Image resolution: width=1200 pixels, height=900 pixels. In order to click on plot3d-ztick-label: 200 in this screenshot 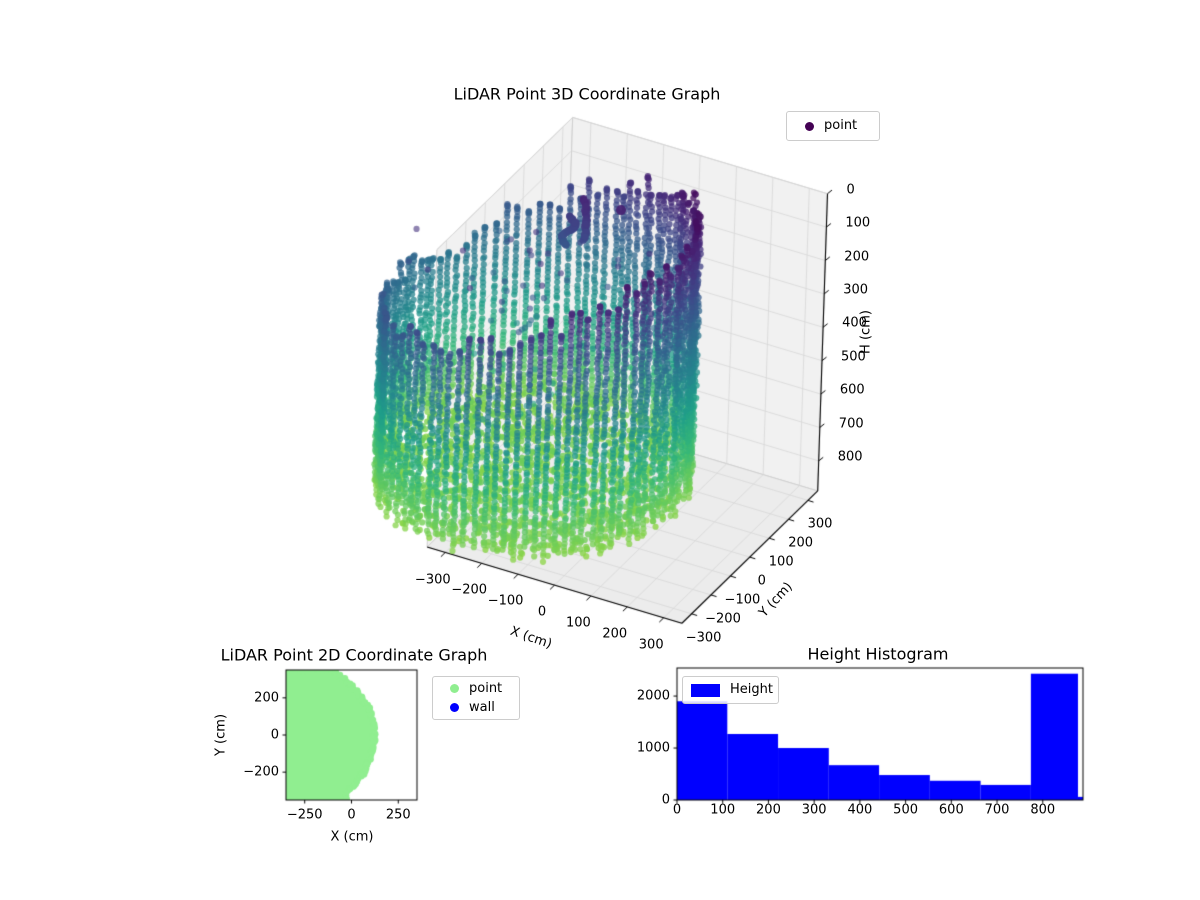, I will do `click(857, 256)`.